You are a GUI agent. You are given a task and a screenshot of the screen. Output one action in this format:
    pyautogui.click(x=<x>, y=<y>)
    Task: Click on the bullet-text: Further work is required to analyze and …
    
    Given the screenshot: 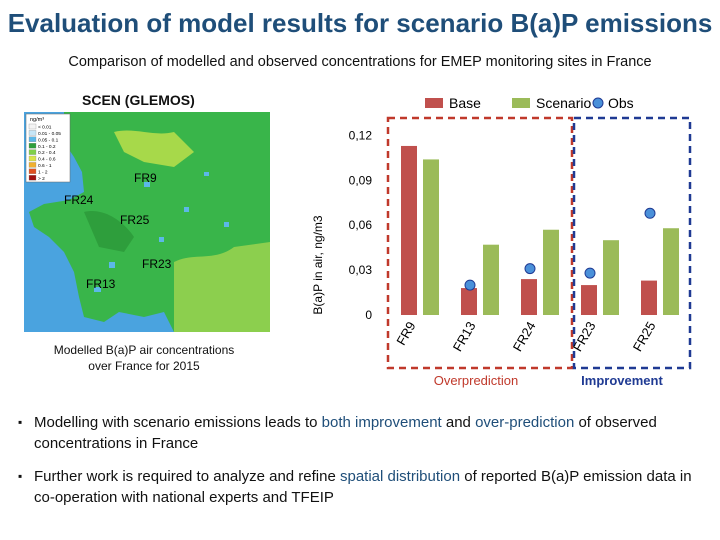 What is the action you would take?
    pyautogui.click(x=187, y=476)
    